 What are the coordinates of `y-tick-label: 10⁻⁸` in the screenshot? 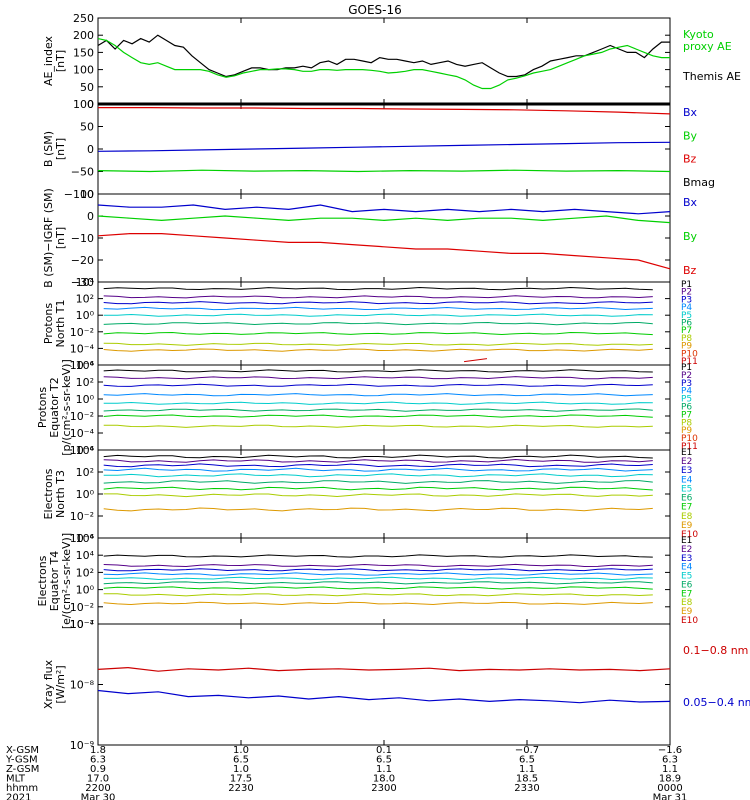 It's located at (82, 685).